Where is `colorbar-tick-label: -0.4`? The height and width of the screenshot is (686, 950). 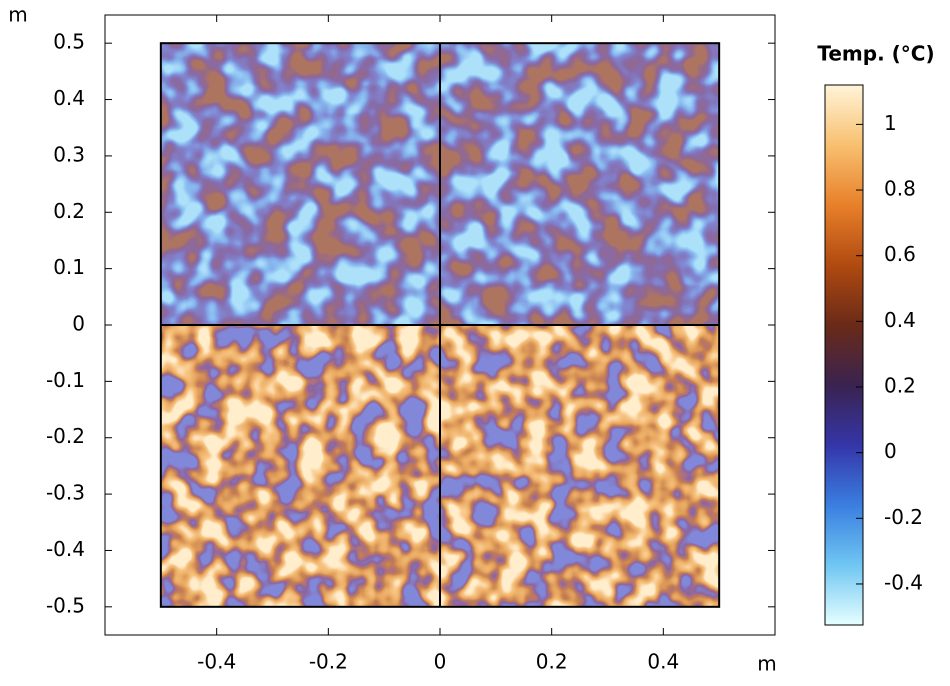 colorbar-tick-label: -0.4 is located at coordinates (903, 582).